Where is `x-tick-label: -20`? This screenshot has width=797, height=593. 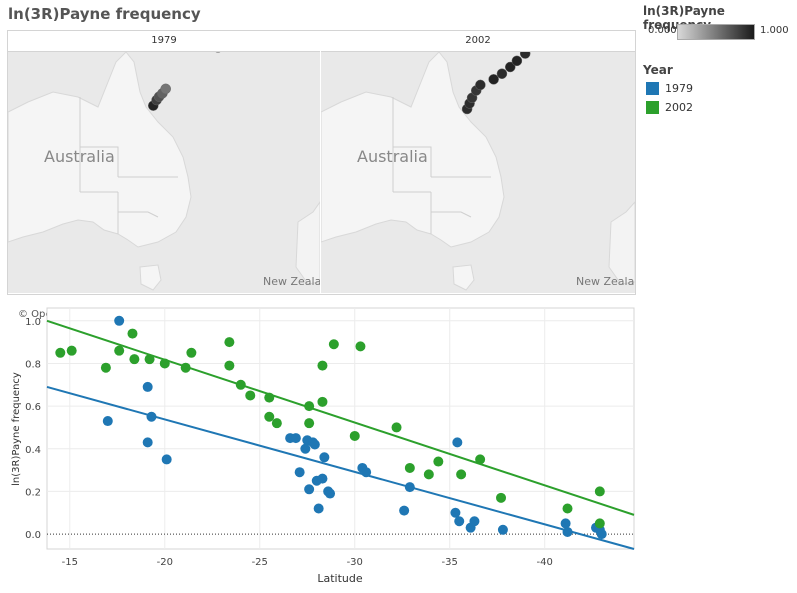
x-tick-label: -20 is located at coordinates (165, 562).